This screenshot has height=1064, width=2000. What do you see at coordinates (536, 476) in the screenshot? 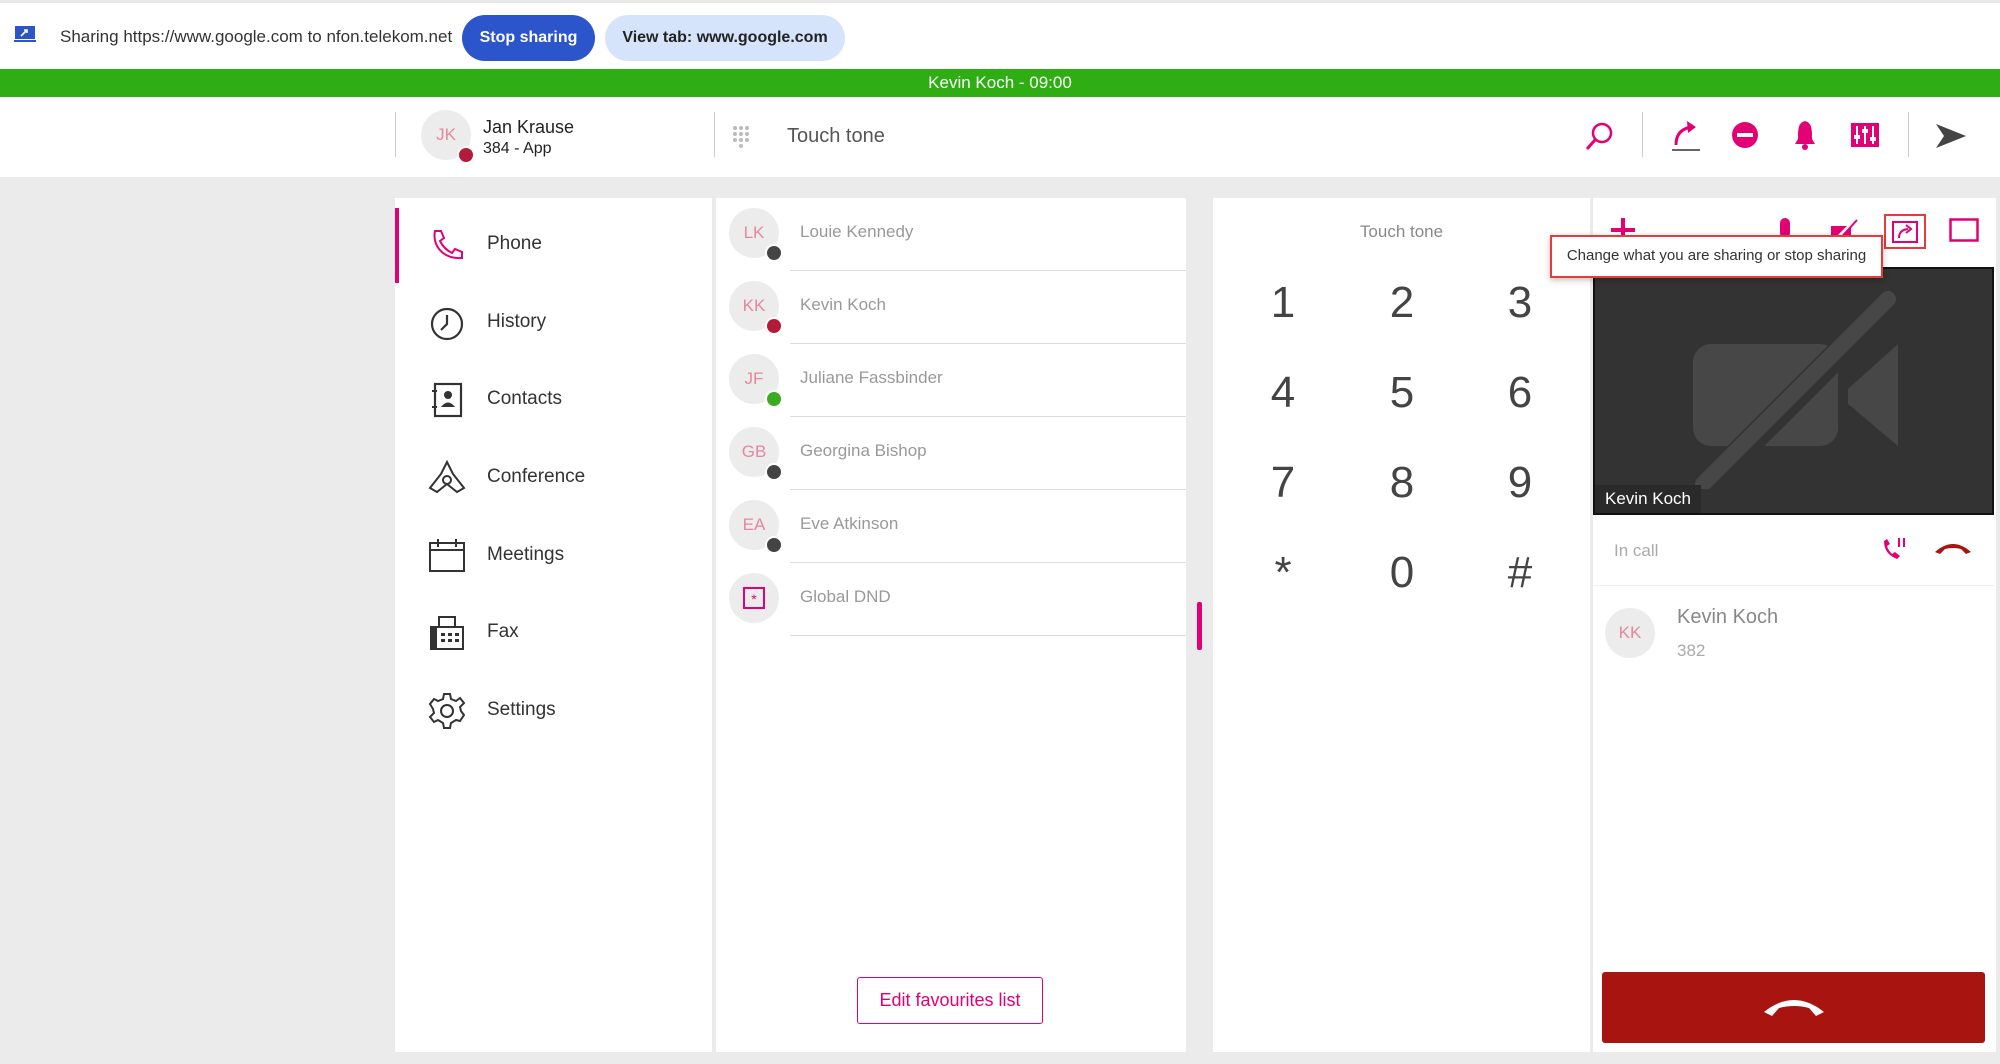
I see `sidebar-item-label: Conference` at bounding box center [536, 476].